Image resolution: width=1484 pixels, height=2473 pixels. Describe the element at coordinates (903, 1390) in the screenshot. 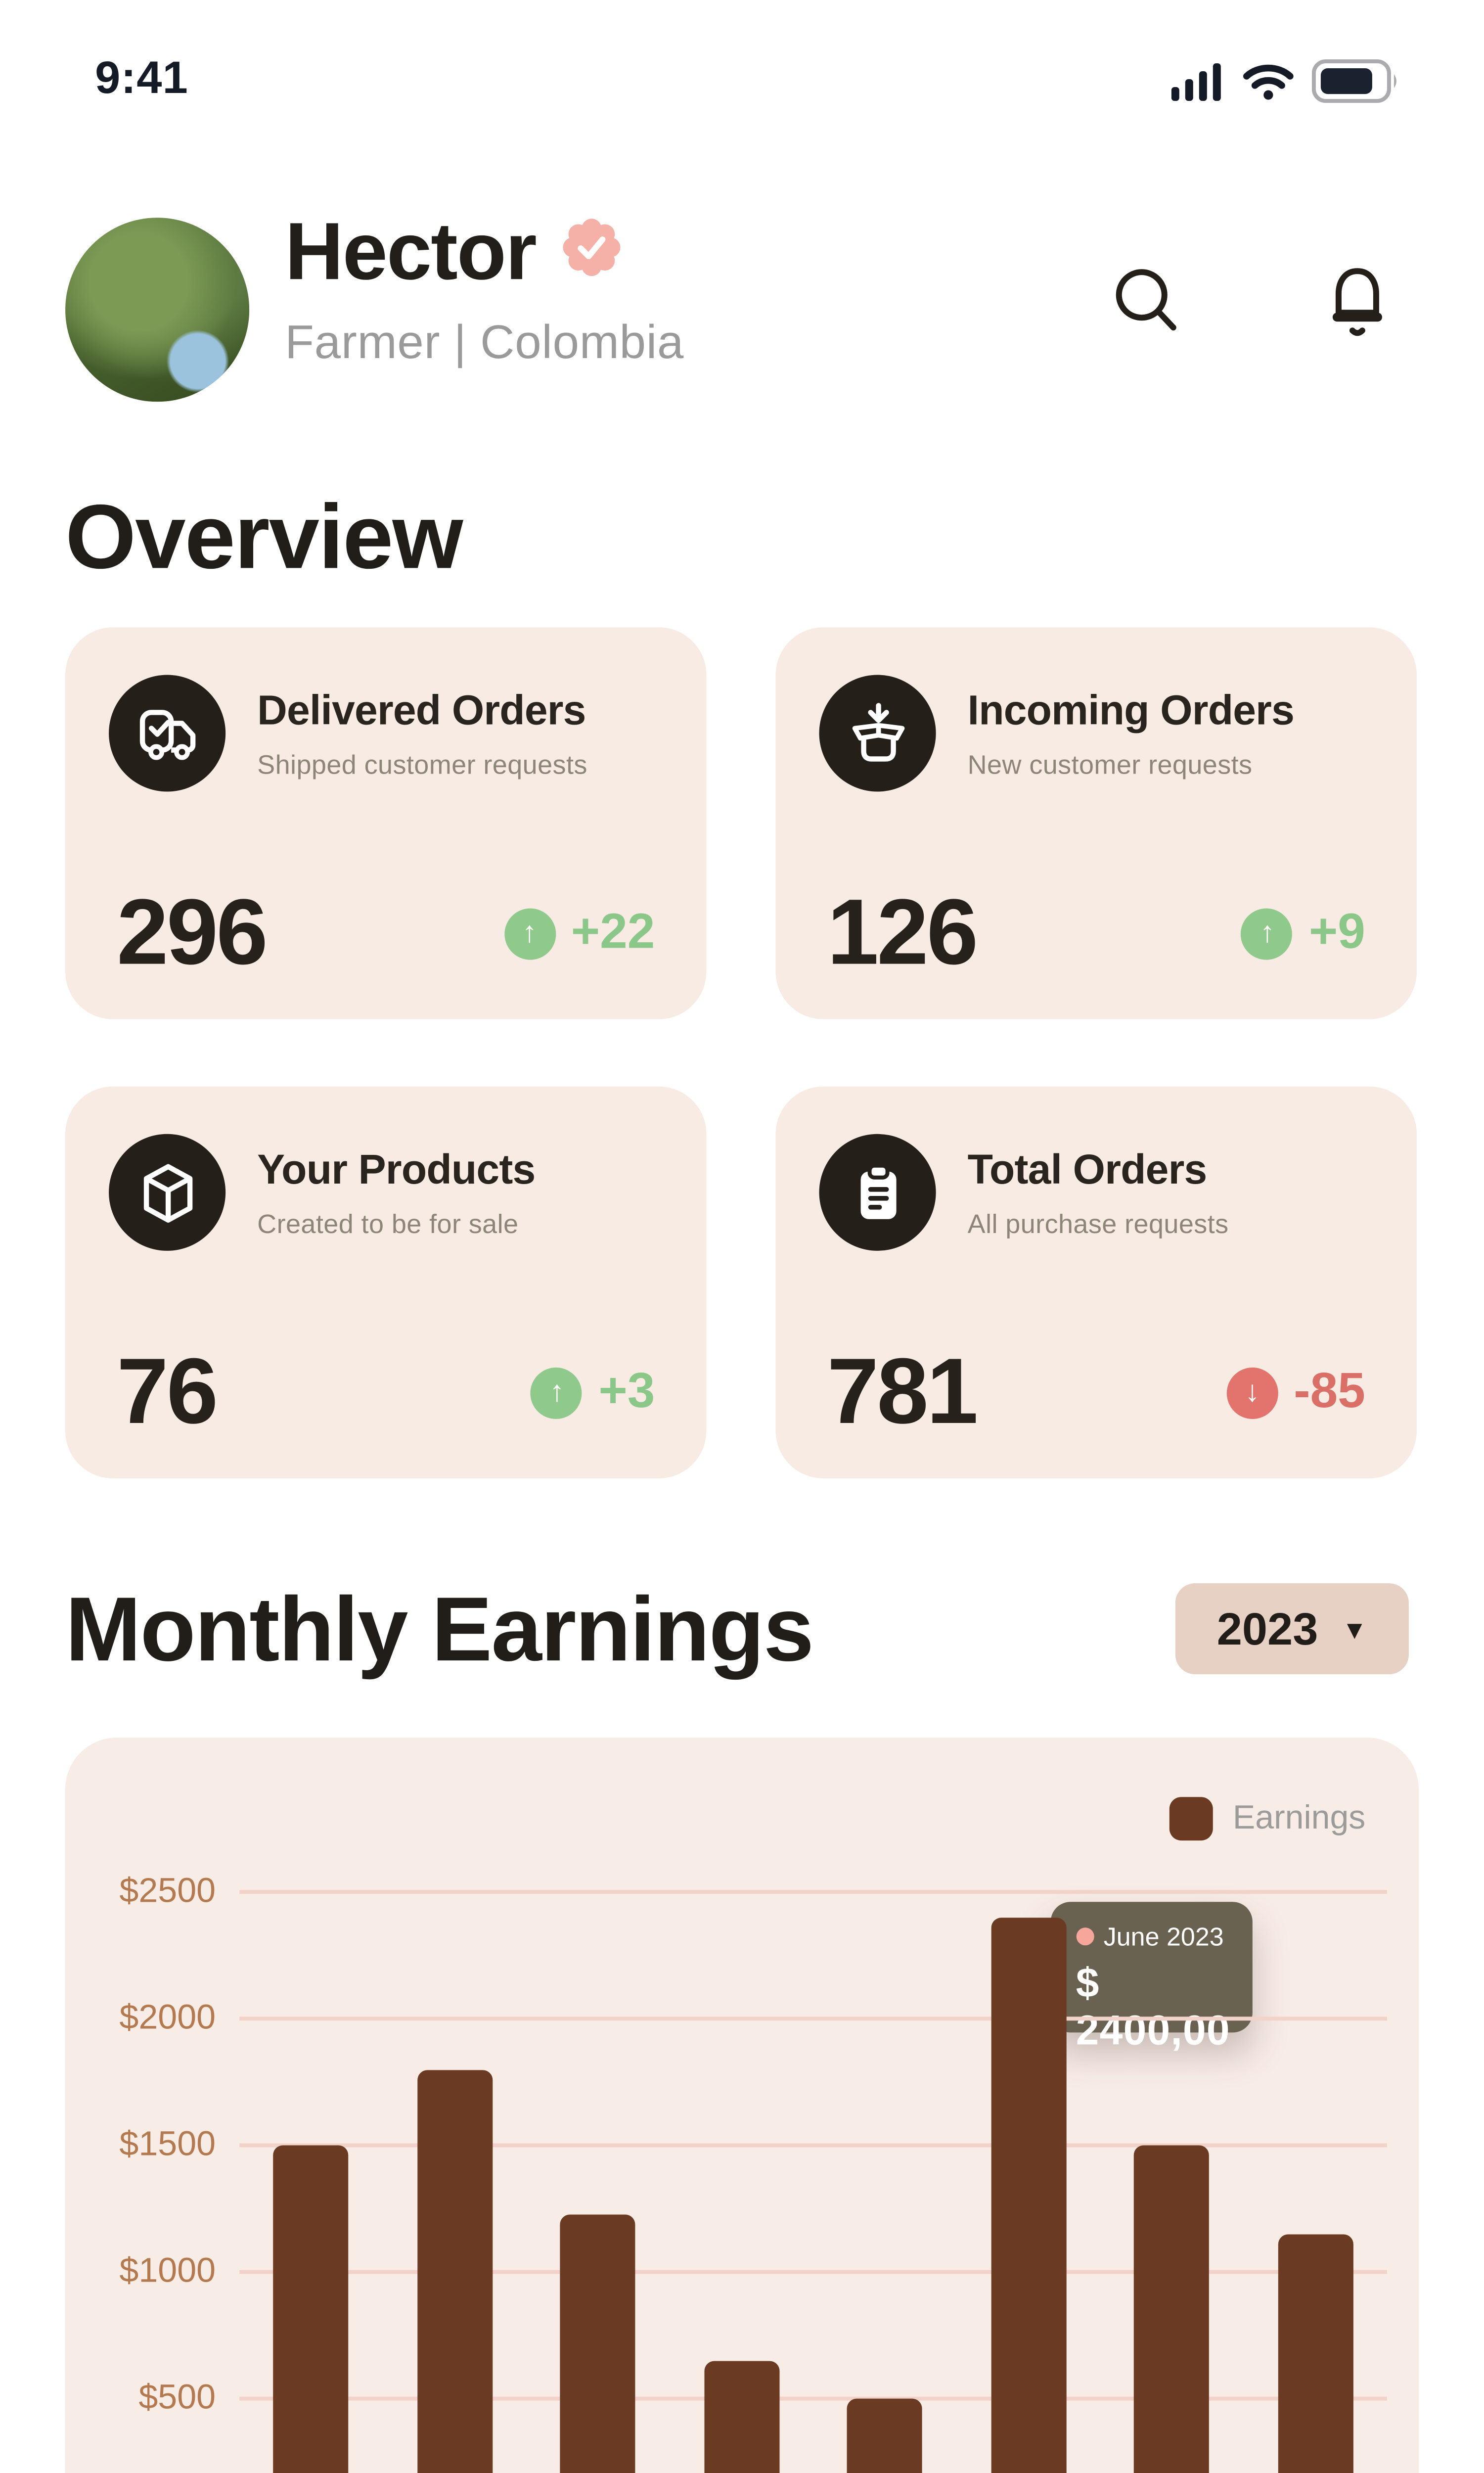

I see `card-value: 781` at that location.